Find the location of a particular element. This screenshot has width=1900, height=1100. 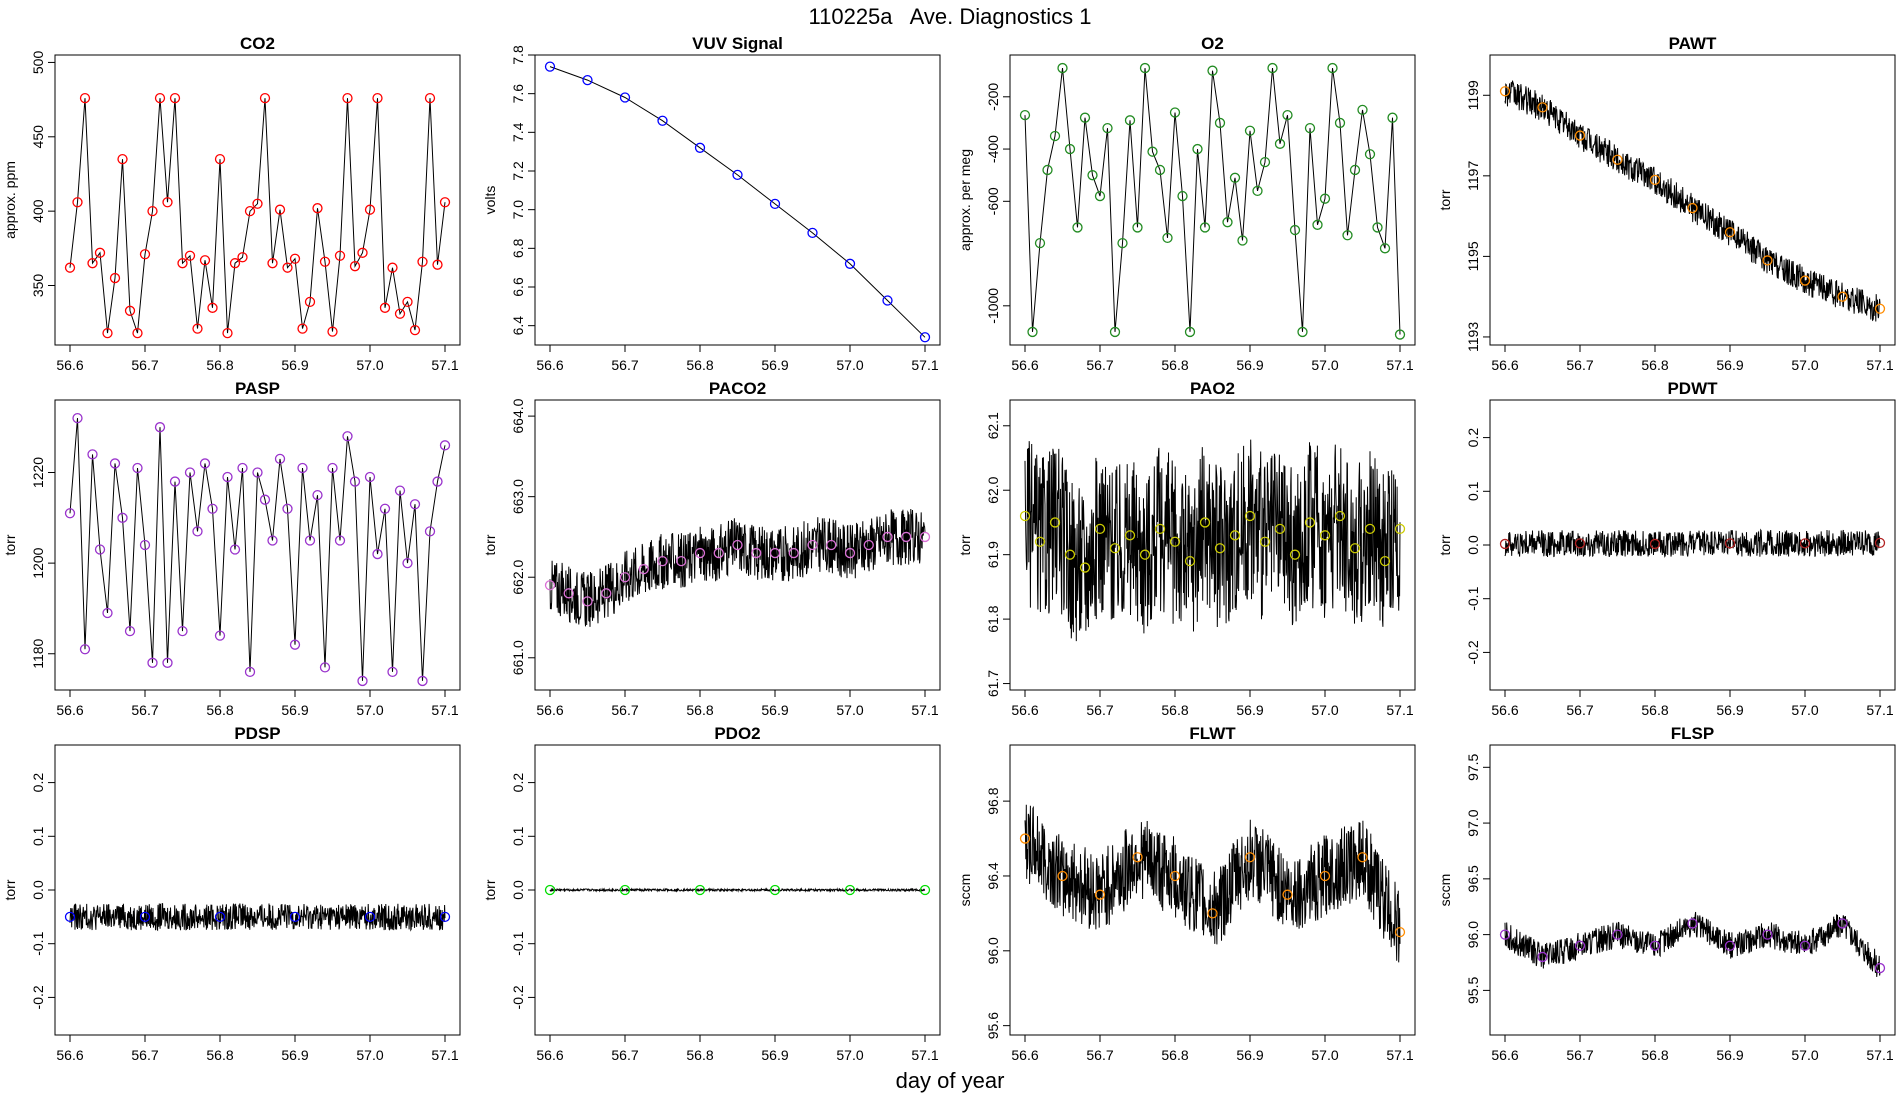

y-tick-label: 500 is located at coordinates (38, 63).